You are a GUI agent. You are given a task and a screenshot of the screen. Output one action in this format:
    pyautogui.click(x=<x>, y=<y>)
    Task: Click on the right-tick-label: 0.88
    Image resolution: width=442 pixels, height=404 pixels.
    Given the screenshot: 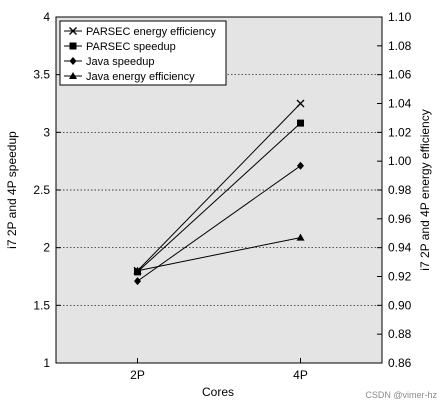 What is the action you would take?
    pyautogui.click(x=400, y=334)
    